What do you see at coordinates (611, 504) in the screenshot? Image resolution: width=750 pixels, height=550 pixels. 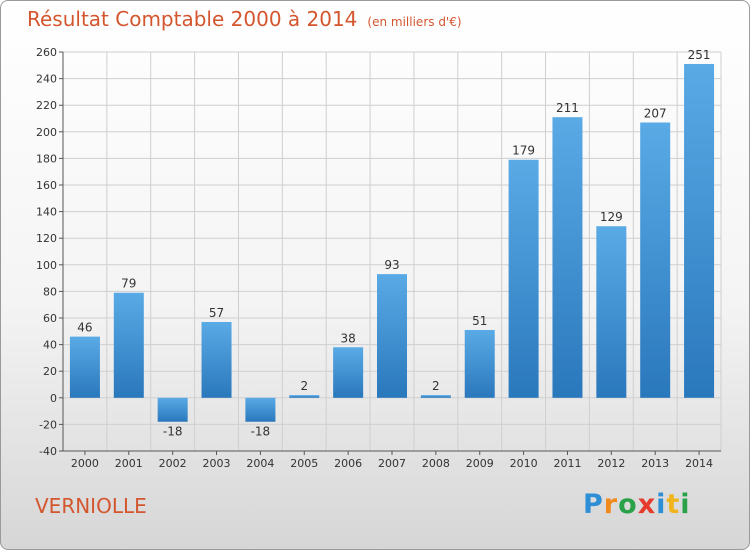 I see `logo-letter: r` at bounding box center [611, 504].